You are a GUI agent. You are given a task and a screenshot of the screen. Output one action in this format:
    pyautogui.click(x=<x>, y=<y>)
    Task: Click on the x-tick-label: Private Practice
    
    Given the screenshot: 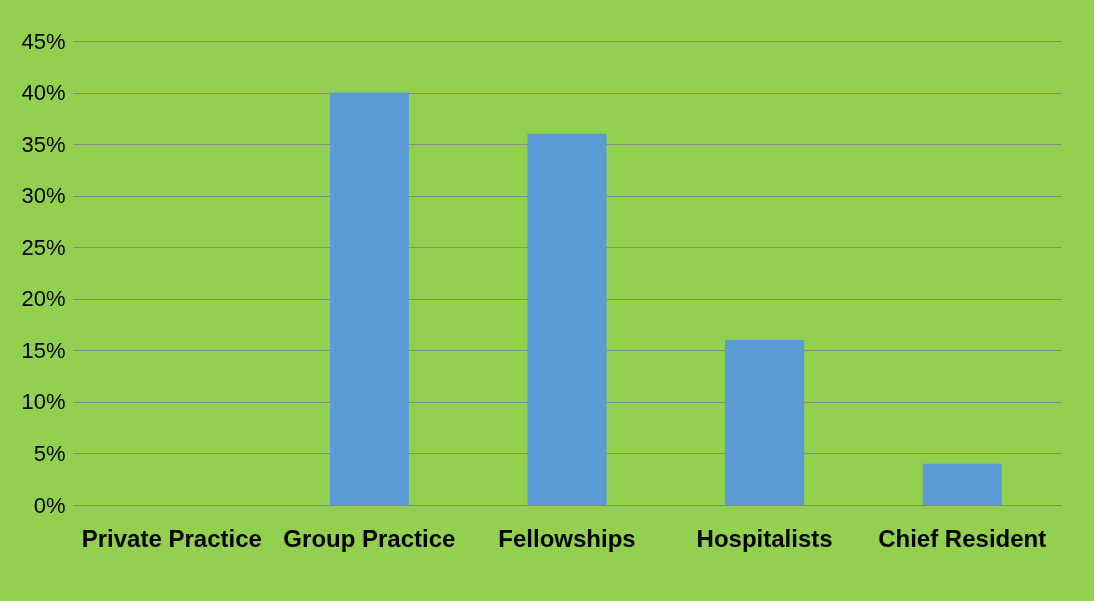 What is the action you would take?
    pyautogui.click(x=171, y=538)
    